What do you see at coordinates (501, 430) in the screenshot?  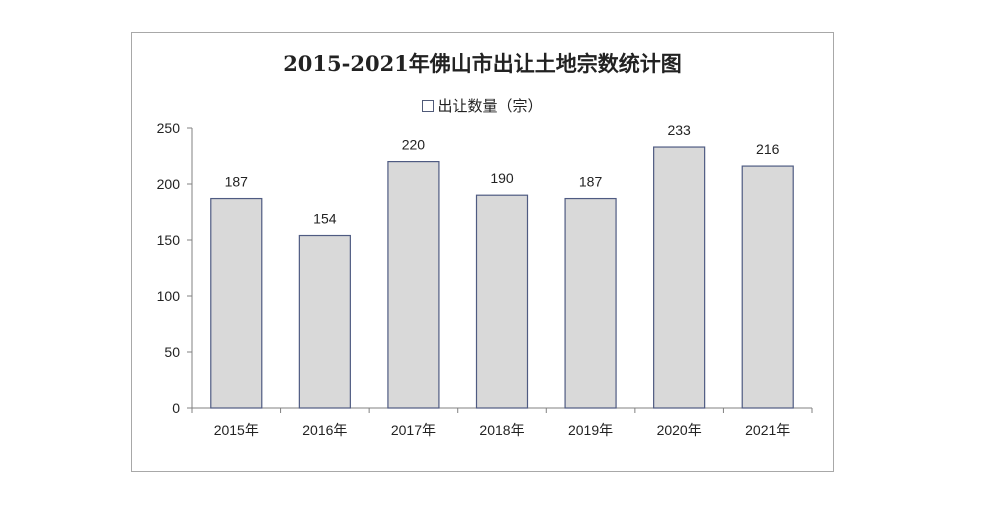 I see `x-category-label: 2018年` at bounding box center [501, 430].